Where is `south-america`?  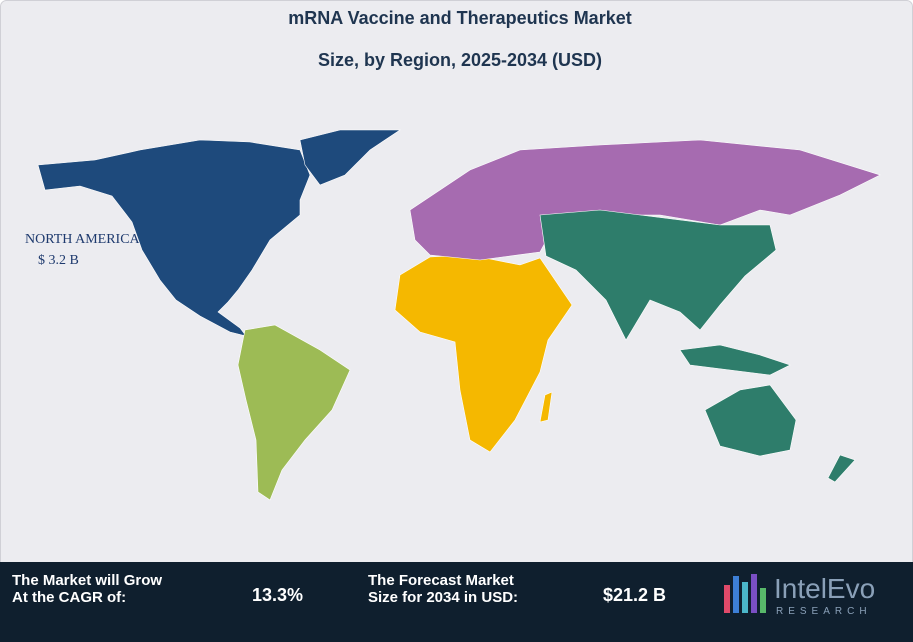
south-america is located at coordinates (294, 412).